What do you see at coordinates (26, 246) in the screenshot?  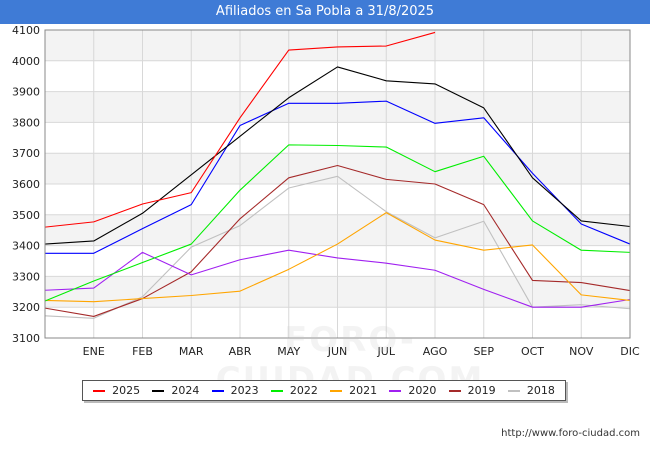 I see `y-tick-label: 3400` at bounding box center [26, 246].